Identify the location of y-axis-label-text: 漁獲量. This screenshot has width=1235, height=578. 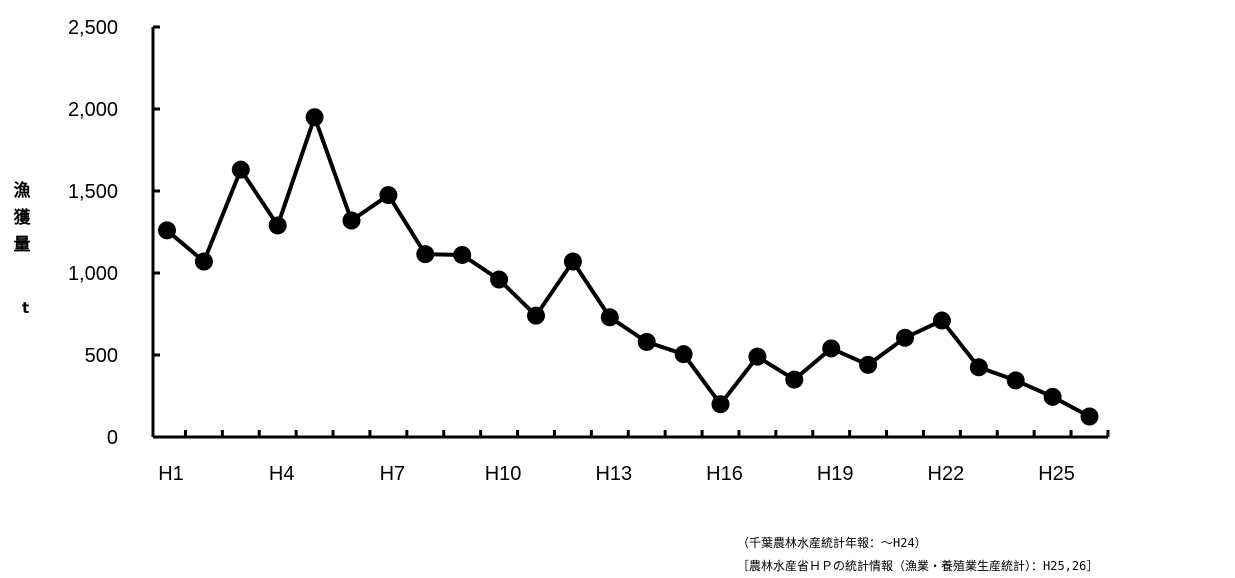
(23, 217).